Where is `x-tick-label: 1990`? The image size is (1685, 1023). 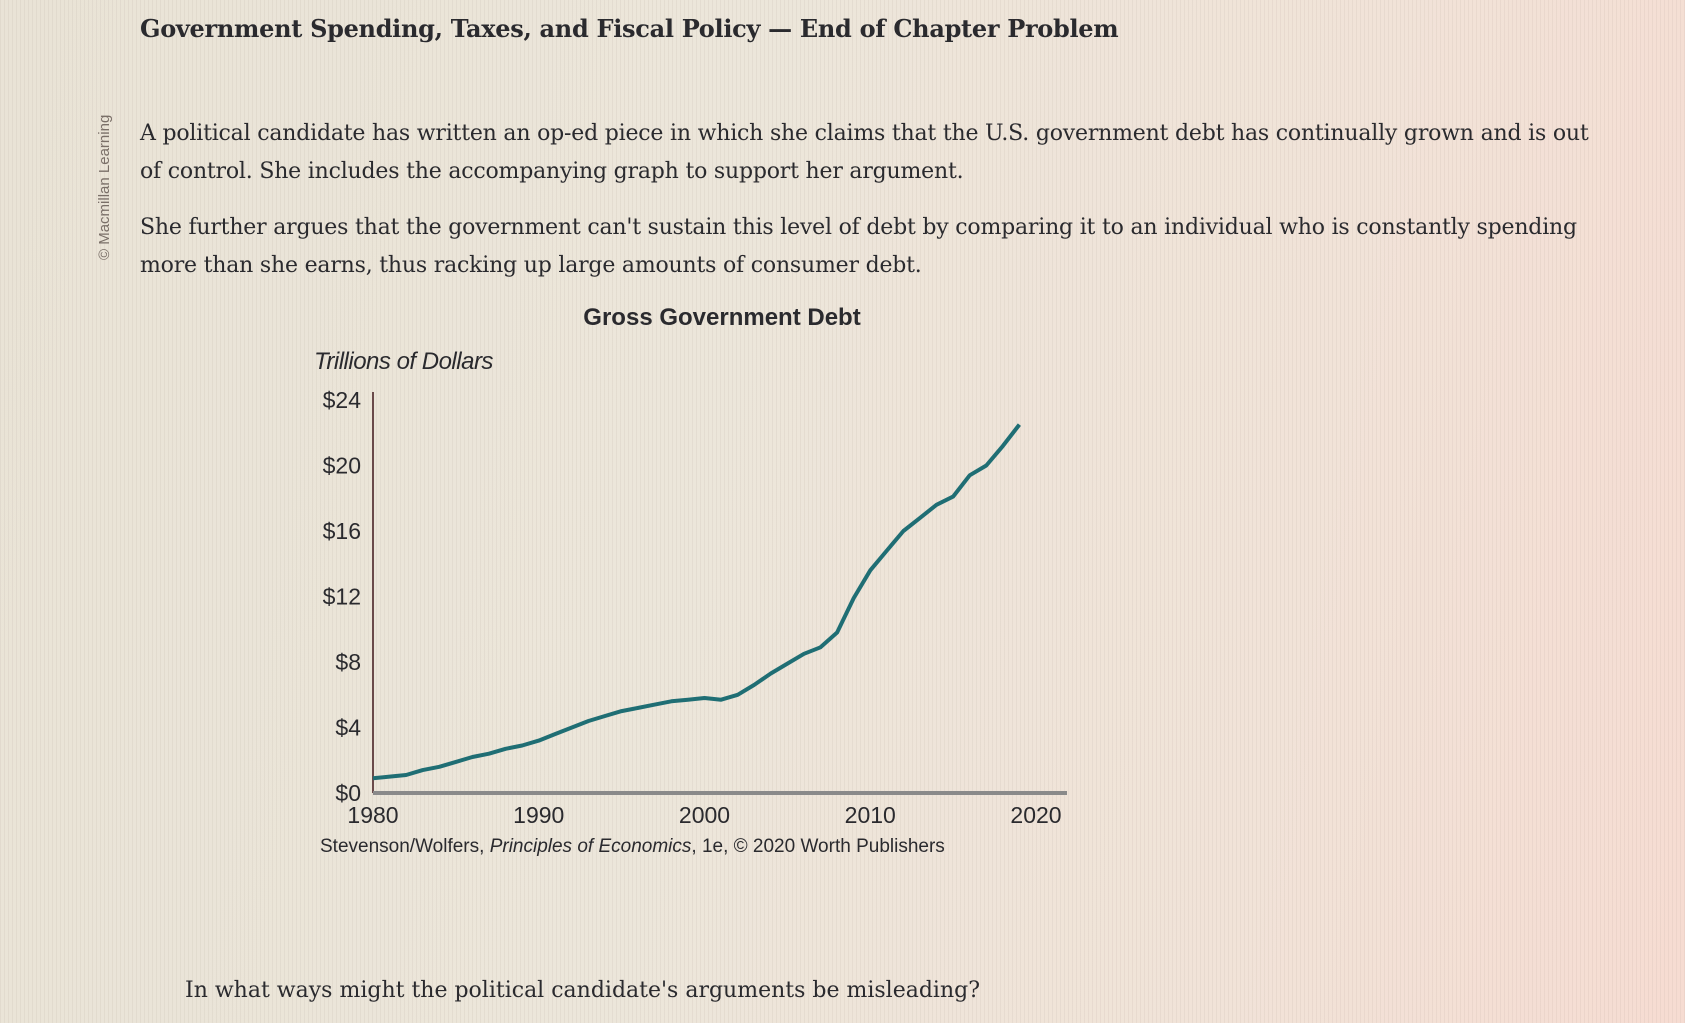
x-tick-label: 1990 is located at coordinates (538, 815).